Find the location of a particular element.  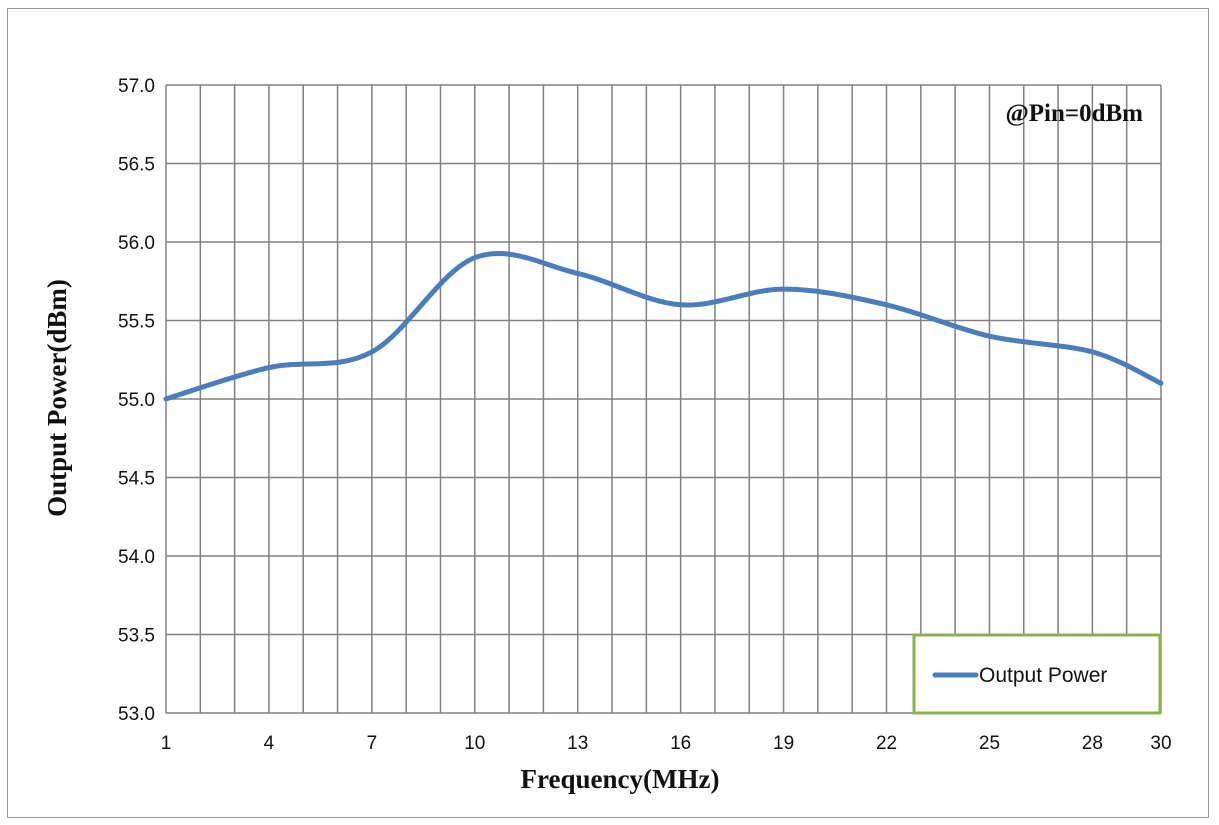

y-tick-label: 53.5 is located at coordinates (136, 636).